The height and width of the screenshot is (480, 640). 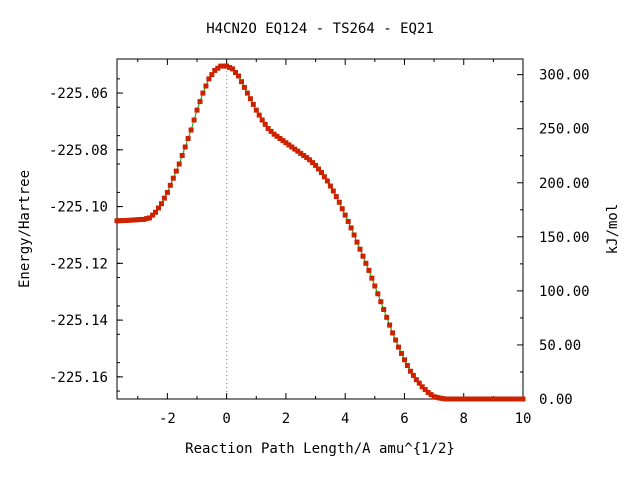 What do you see at coordinates (556, 400) in the screenshot?
I see `y2-tick-label: 0.00` at bounding box center [556, 400].